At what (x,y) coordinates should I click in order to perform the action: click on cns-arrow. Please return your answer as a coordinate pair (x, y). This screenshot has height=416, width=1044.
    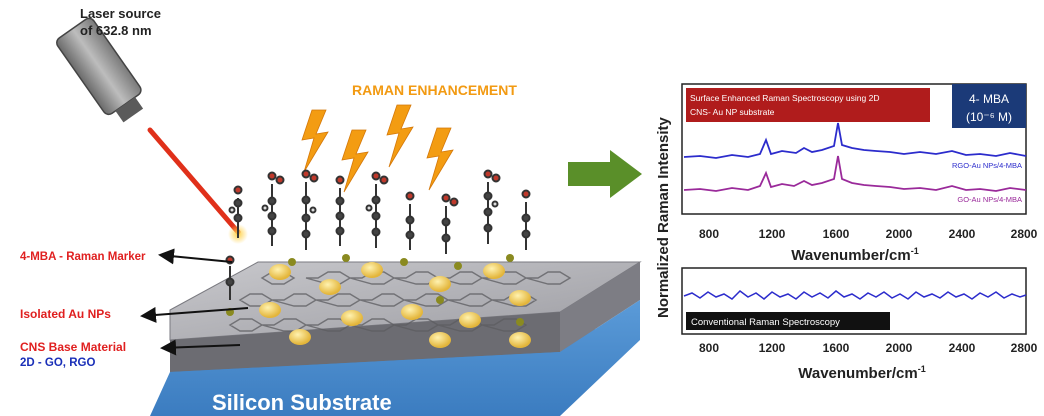
    Looking at the image, I should click on (200, 347).